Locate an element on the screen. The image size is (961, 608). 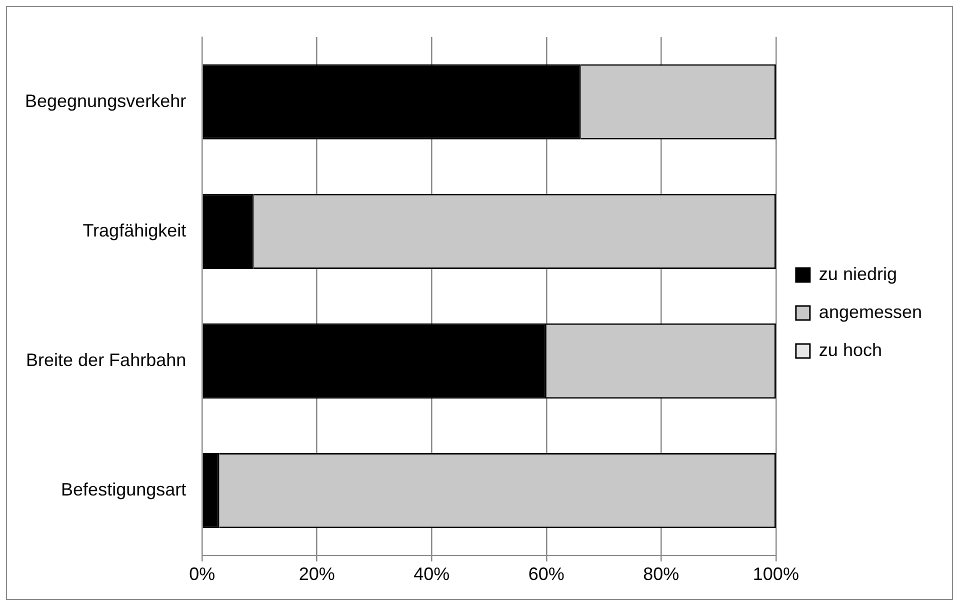
legend-label: zu niedrig is located at coordinates (857, 274).